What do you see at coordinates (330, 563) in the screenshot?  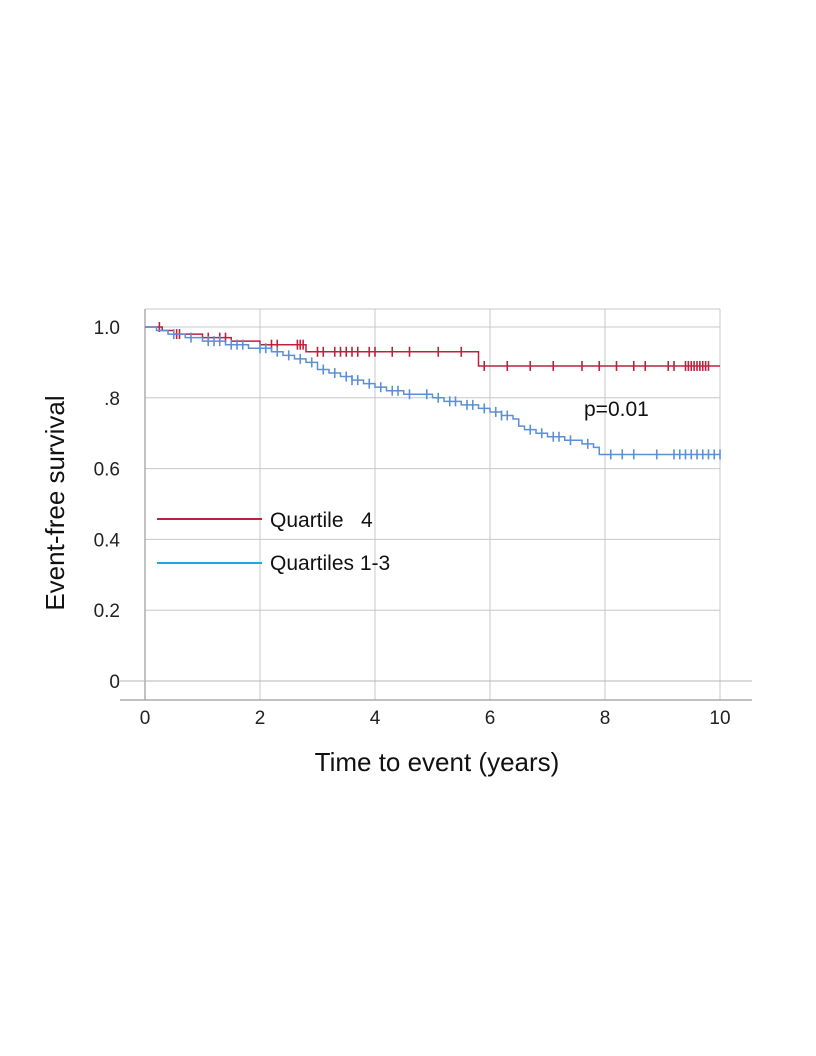 I see `legend-label-quartiles-1-3: Quartiles 1-3` at bounding box center [330, 563].